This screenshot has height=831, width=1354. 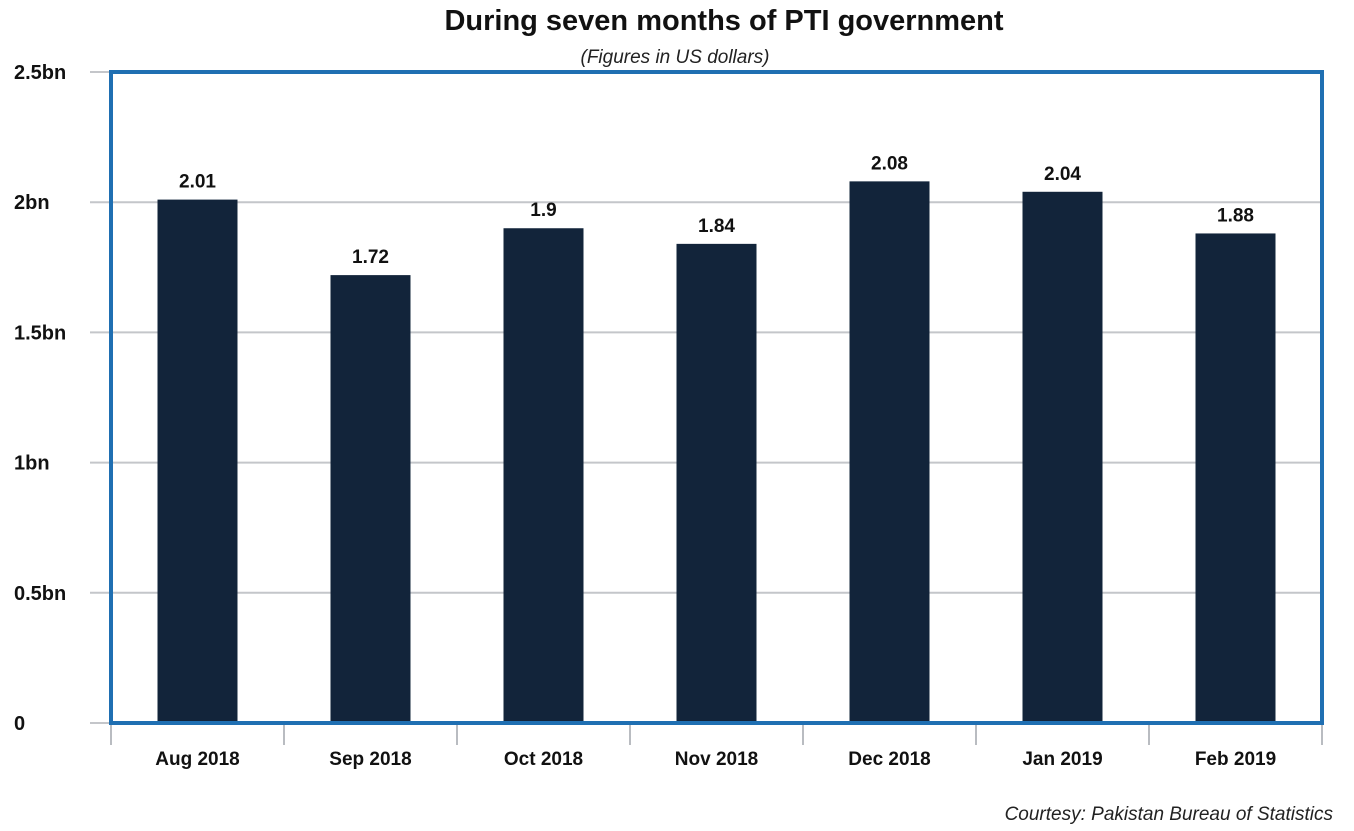 What do you see at coordinates (543, 210) in the screenshot?
I see `bar-value-label: 1.9` at bounding box center [543, 210].